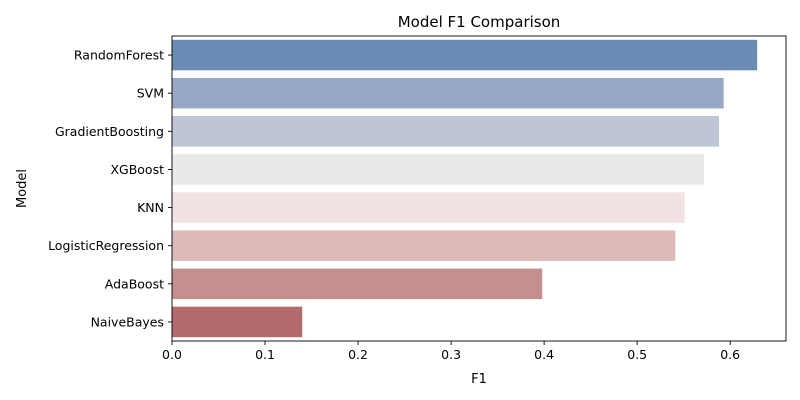 The width and height of the screenshot is (800, 400). Describe the element at coordinates (22, 188) in the screenshot. I see `y-axis-label: Model` at that location.